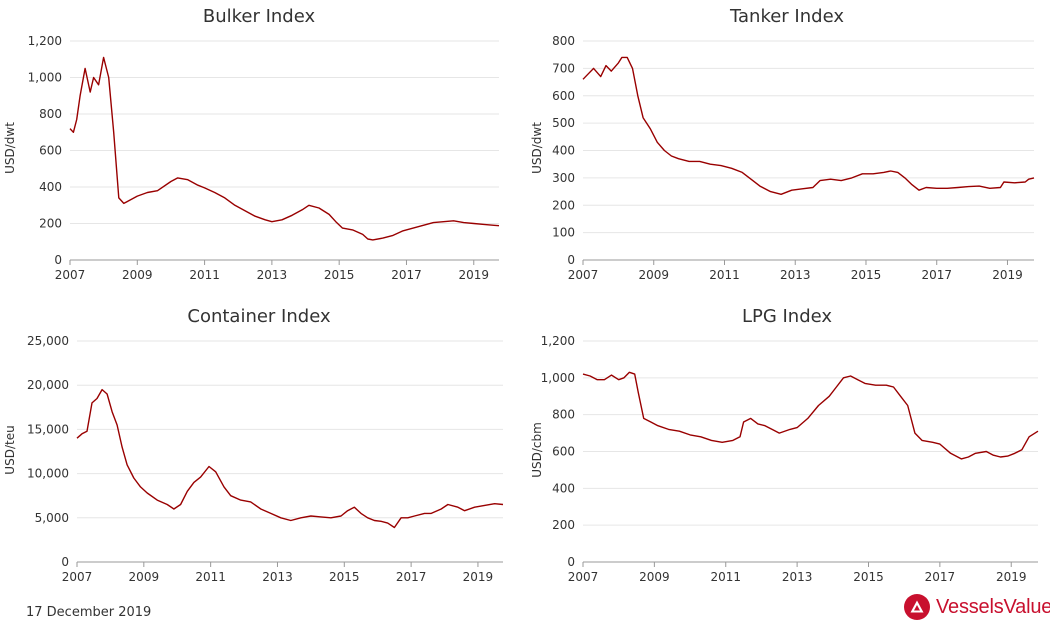 This screenshot has width=1050, height=631. Describe the element at coordinates (563, 233) in the screenshot. I see `y-tick-label: 100` at that location.